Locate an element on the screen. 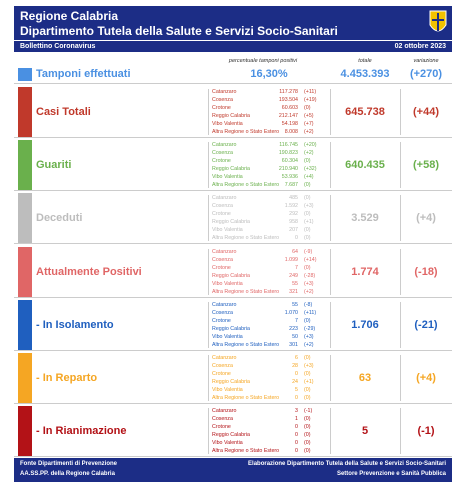  province-row: Vibo Valentia 55 (+3) is located at coordinates (269, 284).